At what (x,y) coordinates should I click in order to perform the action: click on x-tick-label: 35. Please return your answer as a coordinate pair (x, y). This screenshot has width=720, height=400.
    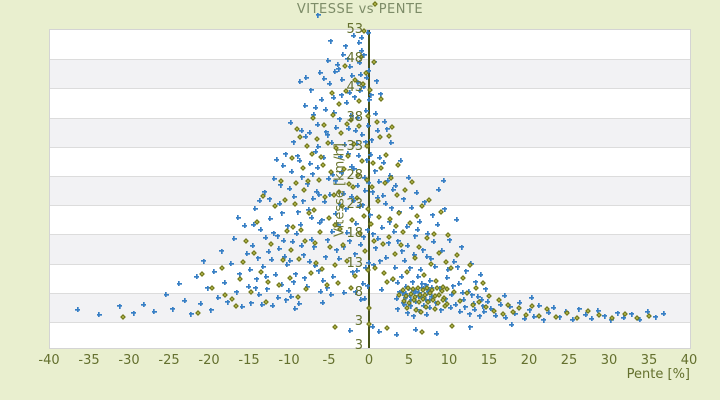
    Looking at the image, I should click on (649, 360).